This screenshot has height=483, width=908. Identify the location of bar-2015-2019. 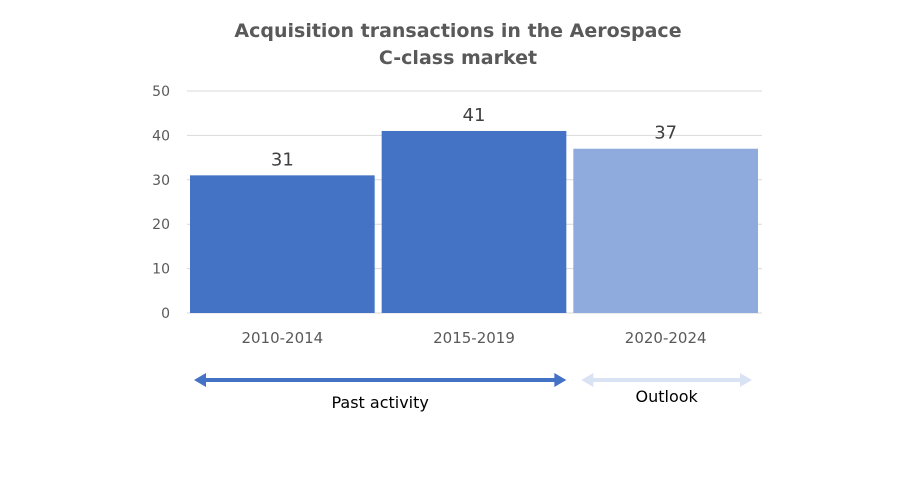
(474, 221).